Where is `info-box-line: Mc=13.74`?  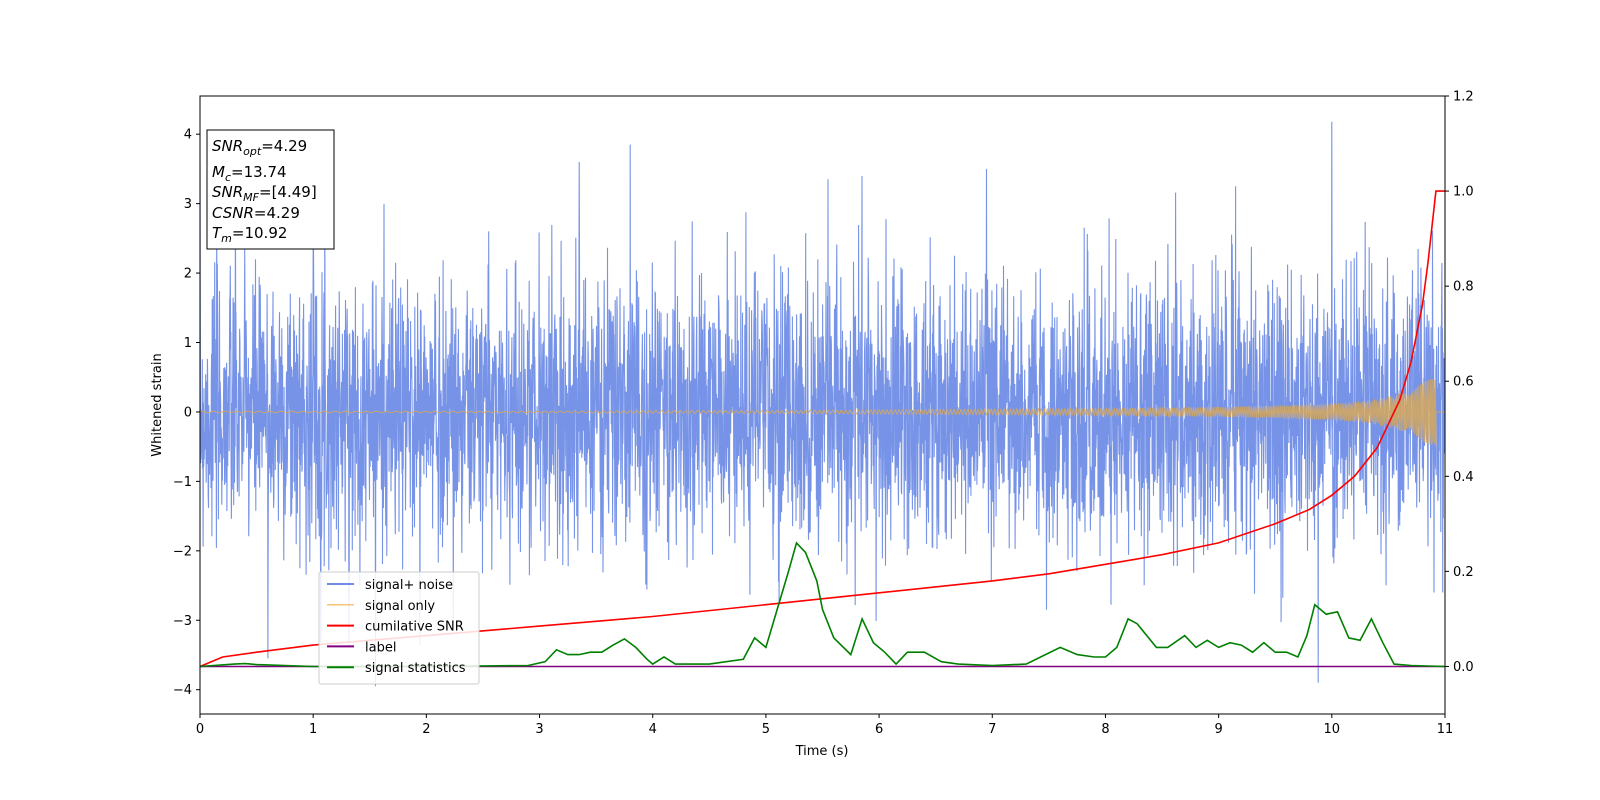
info-box-line: Mc=13.74 is located at coordinates (249, 173).